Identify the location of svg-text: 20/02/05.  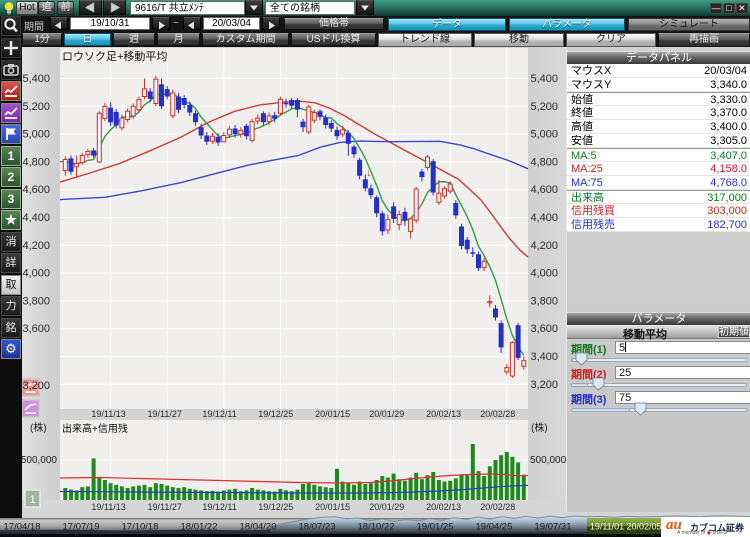
(643, 527).